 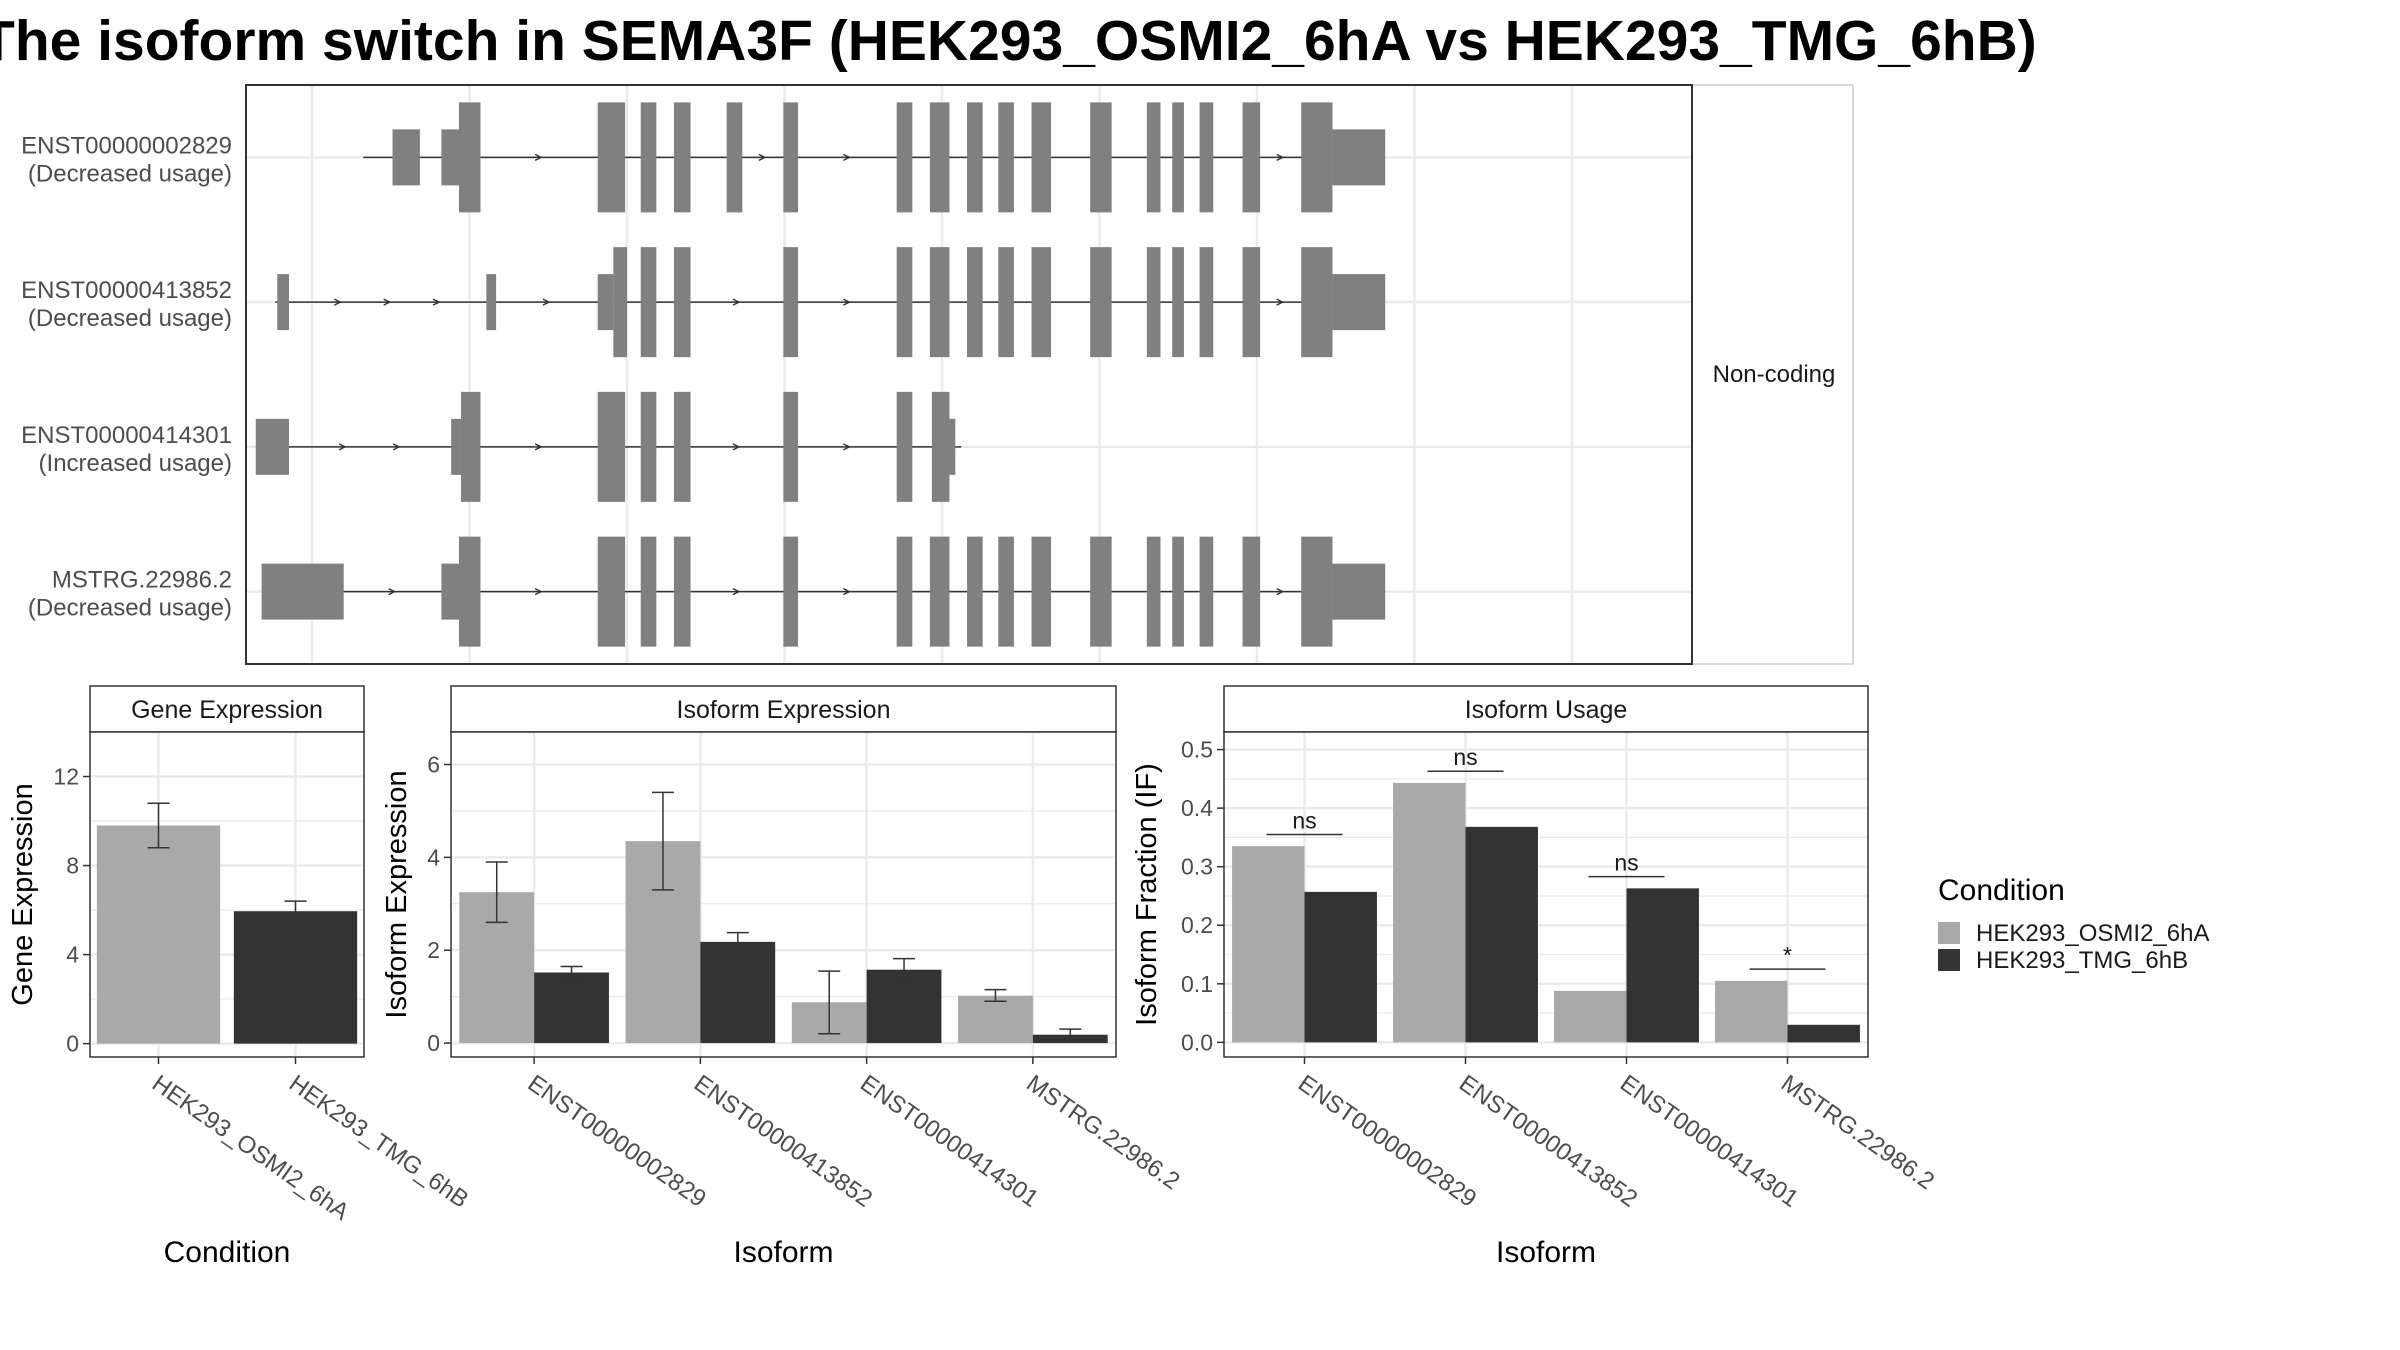 What do you see at coordinates (1102, 1132) in the screenshot?
I see `x-tick-label: MSTRG.22986.2` at bounding box center [1102, 1132].